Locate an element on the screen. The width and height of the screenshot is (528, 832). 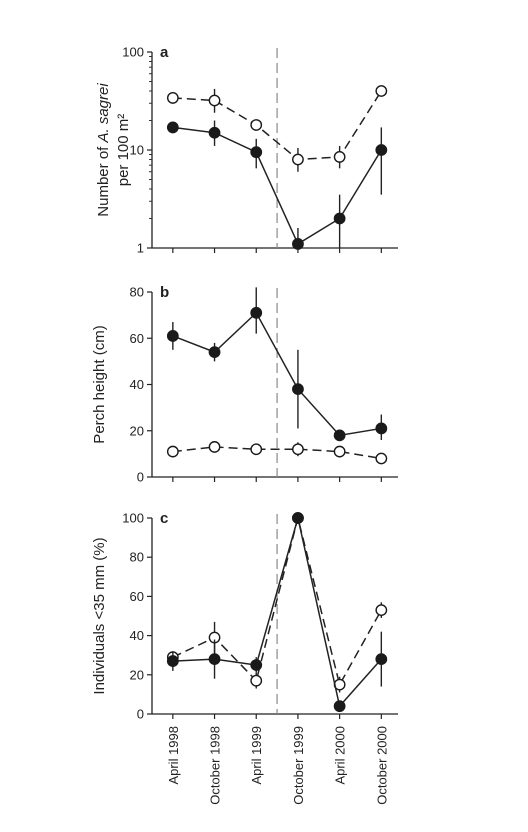
x-tick-label: October 1999 is located at coordinates (298, 765).